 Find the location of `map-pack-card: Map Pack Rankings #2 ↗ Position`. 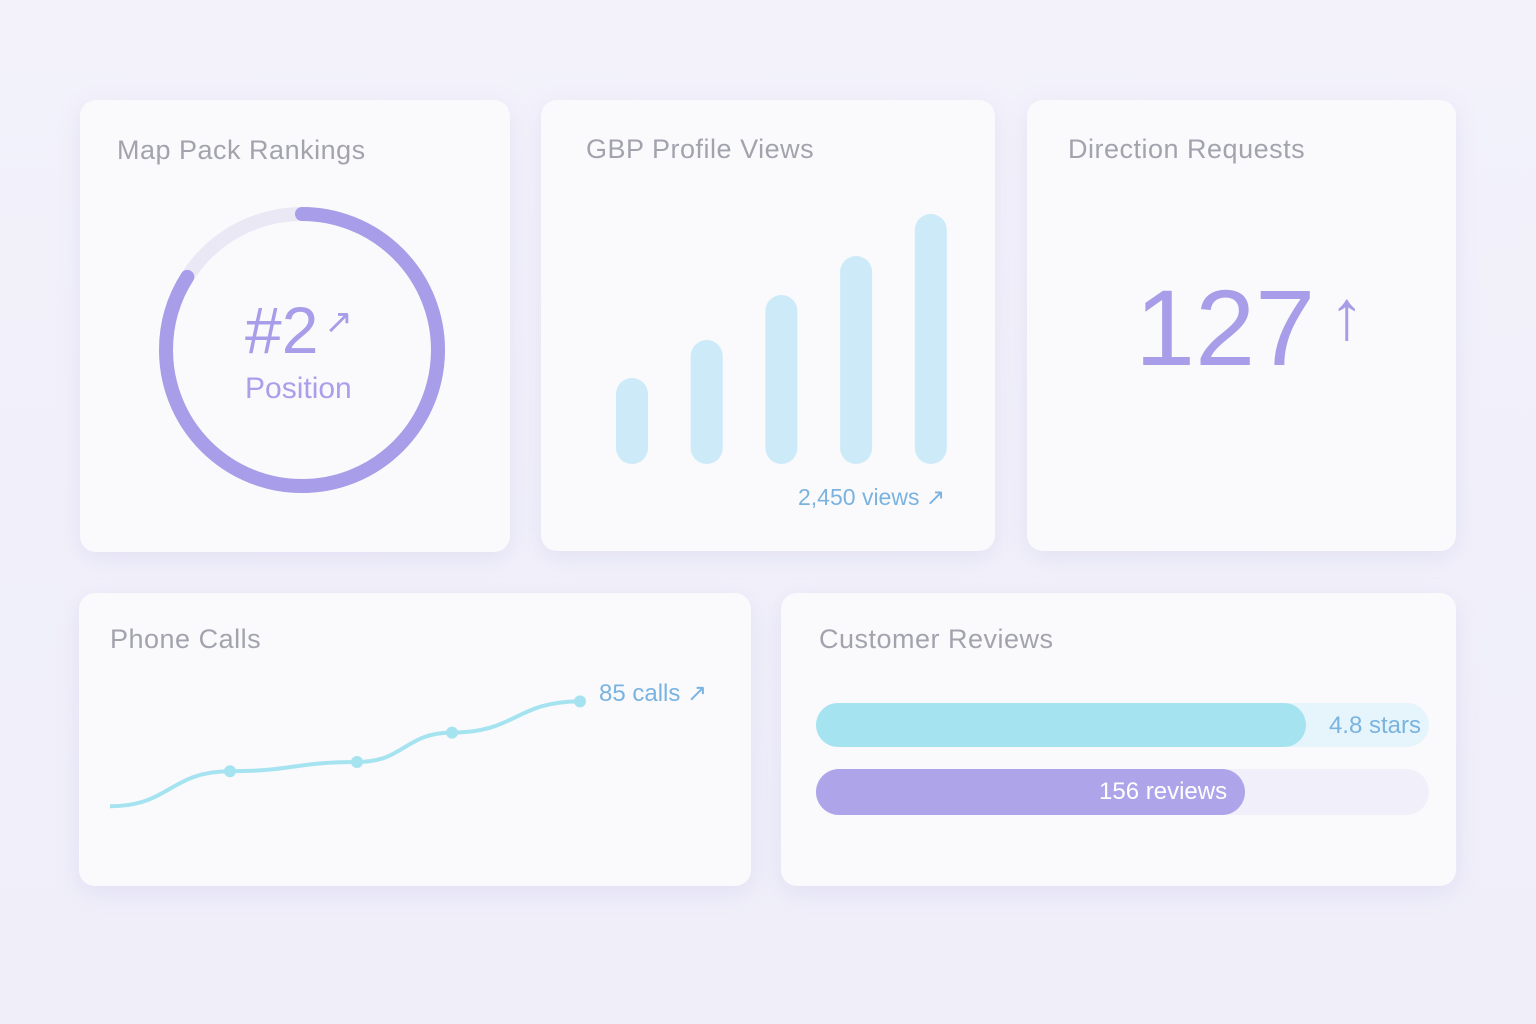

map-pack-card: Map Pack Rankings #2 ↗ Position is located at coordinates (295, 326).